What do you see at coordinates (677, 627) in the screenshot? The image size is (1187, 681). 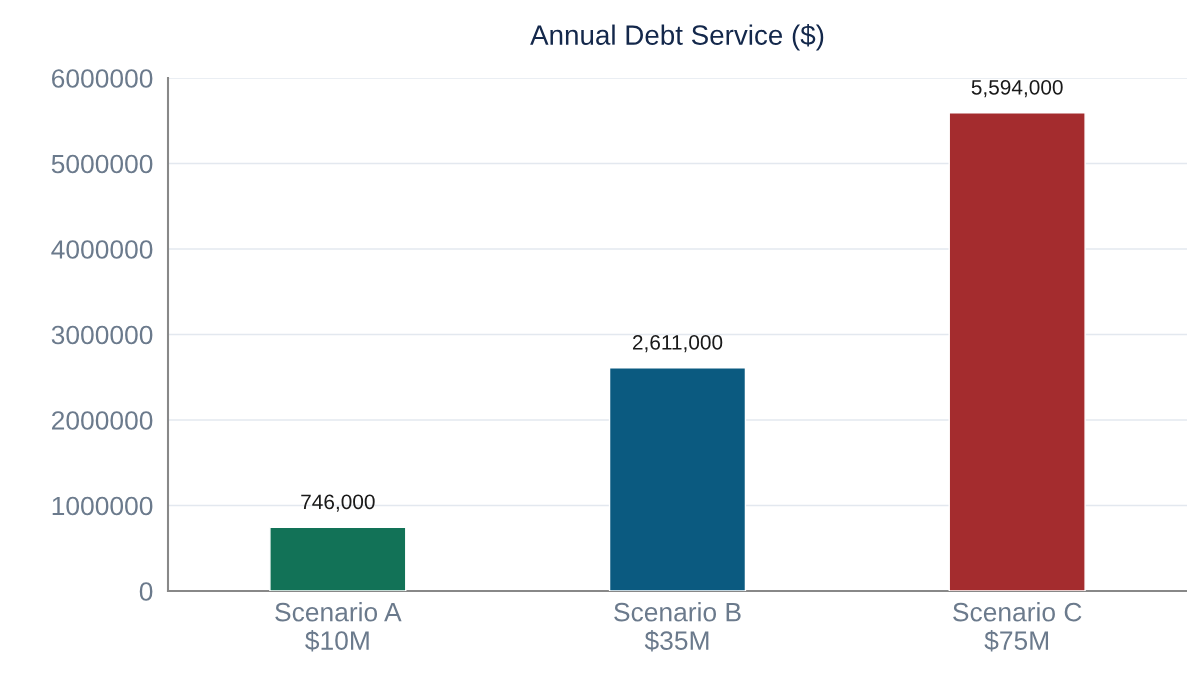 I see `x-tick-label: Scenario B $35M` at bounding box center [677, 627].